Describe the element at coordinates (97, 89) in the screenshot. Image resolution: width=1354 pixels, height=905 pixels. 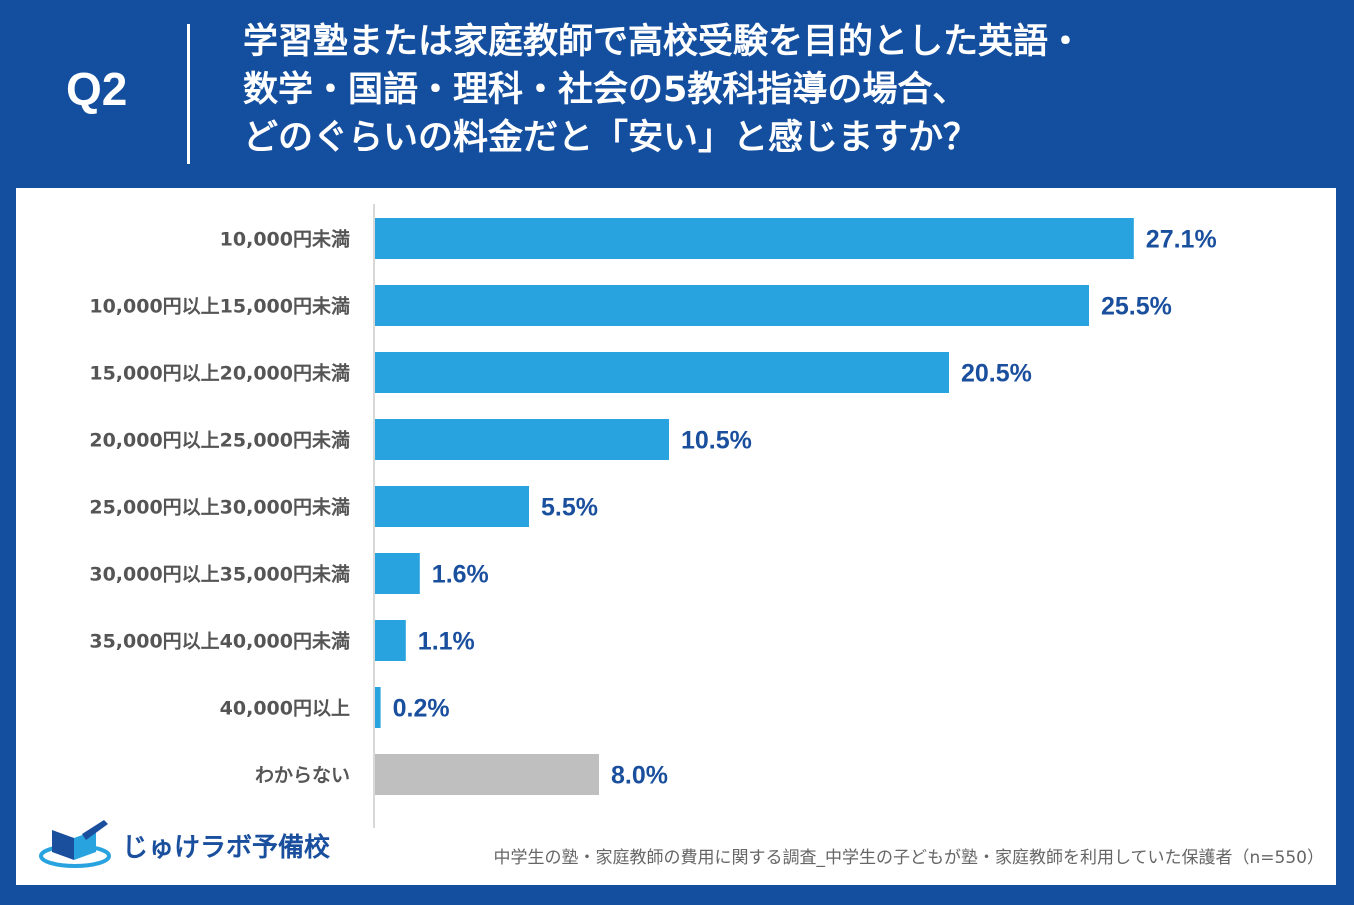
I see `question-number: Q2` at that location.